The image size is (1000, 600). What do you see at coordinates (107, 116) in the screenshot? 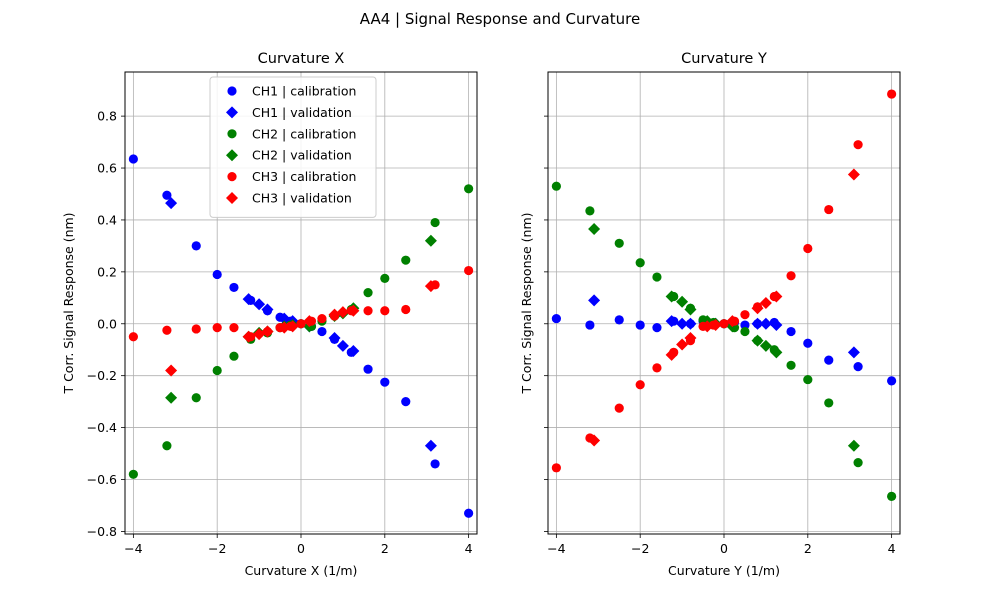
I see `y-tick-label: 0.8` at bounding box center [107, 116].